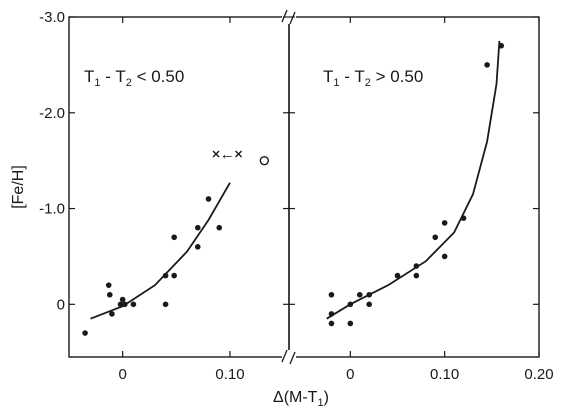 Image resolution: width=570 pixels, height=414 pixels. What do you see at coordinates (134, 78) in the screenshot?
I see `left-panel-condition: T1 - T2 < 0.50` at bounding box center [134, 78].